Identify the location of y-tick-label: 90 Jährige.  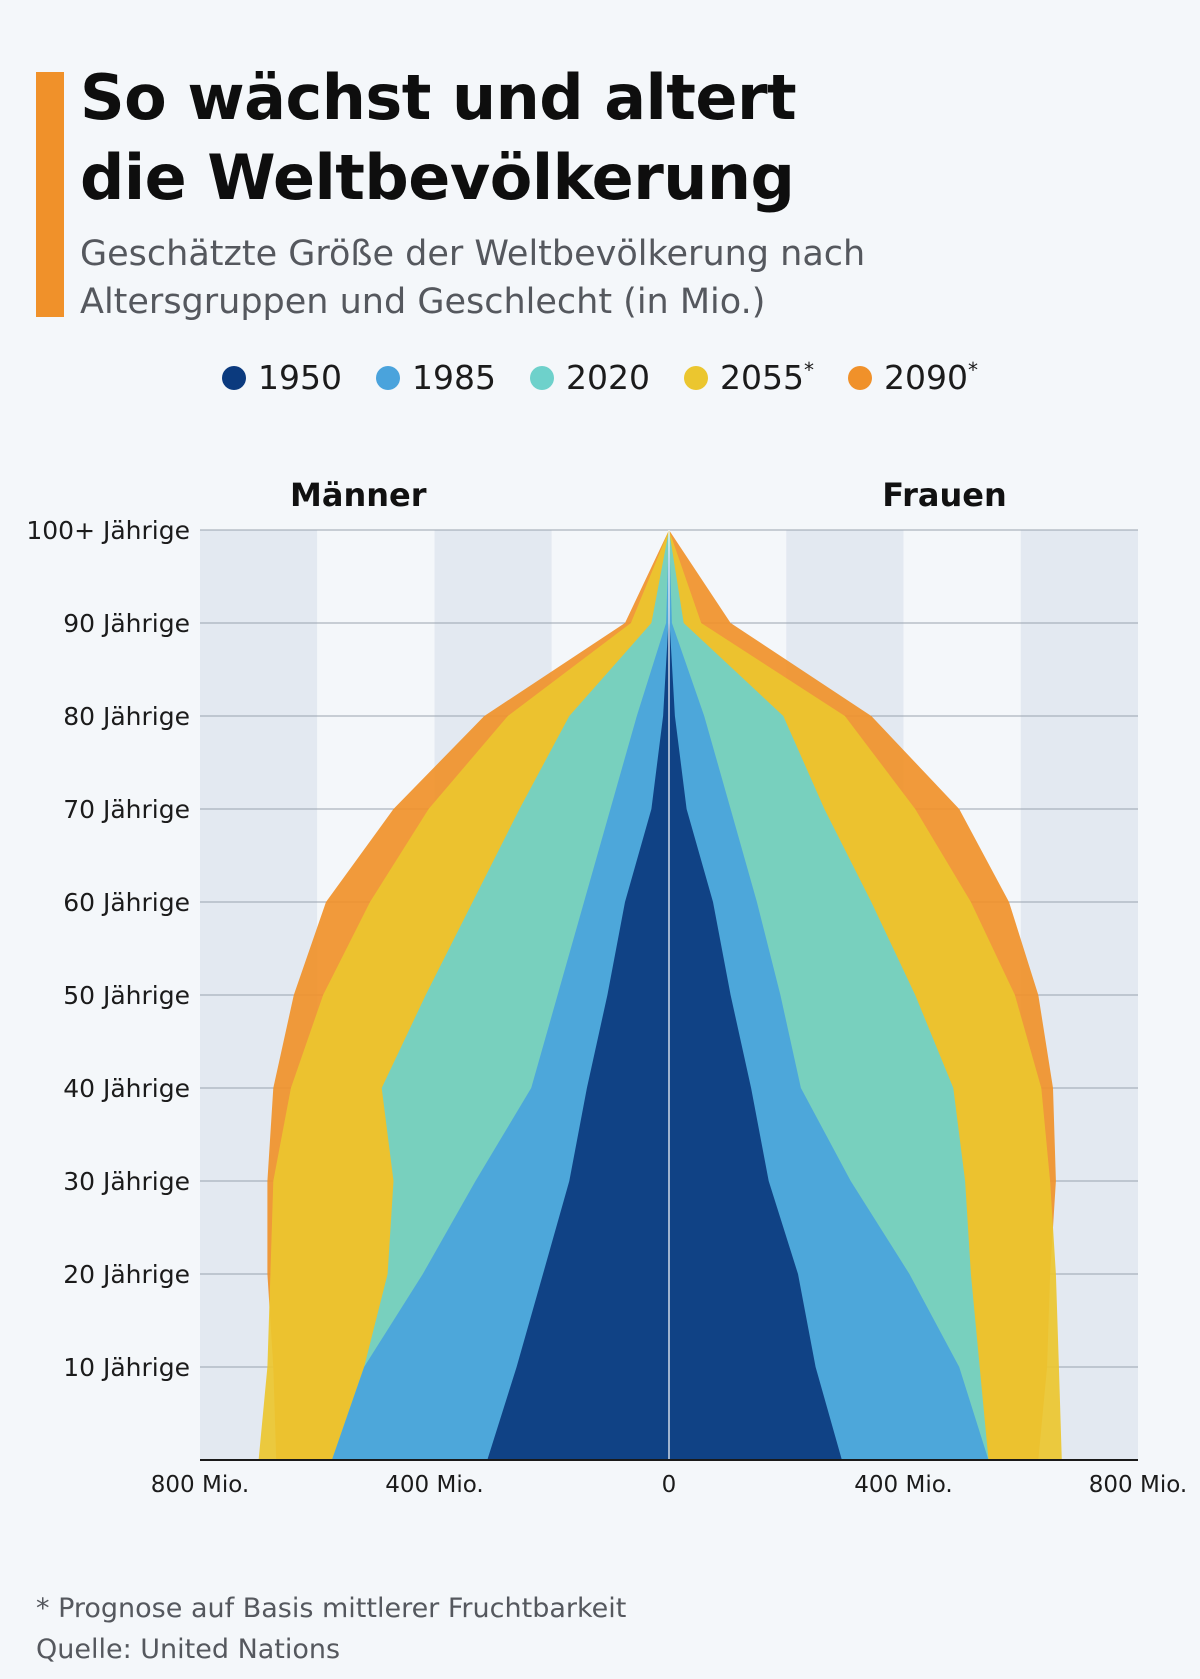
(126, 623).